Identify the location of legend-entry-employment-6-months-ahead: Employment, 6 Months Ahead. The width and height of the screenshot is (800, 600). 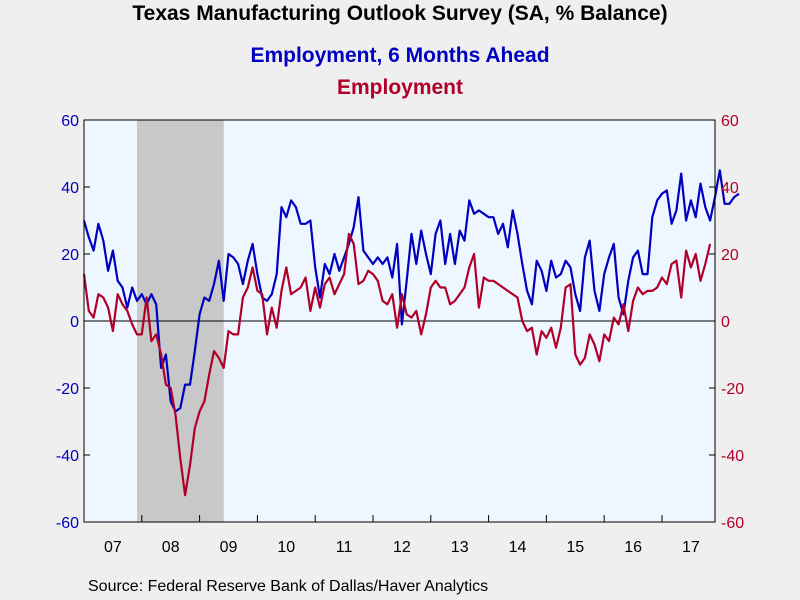
(400, 55).